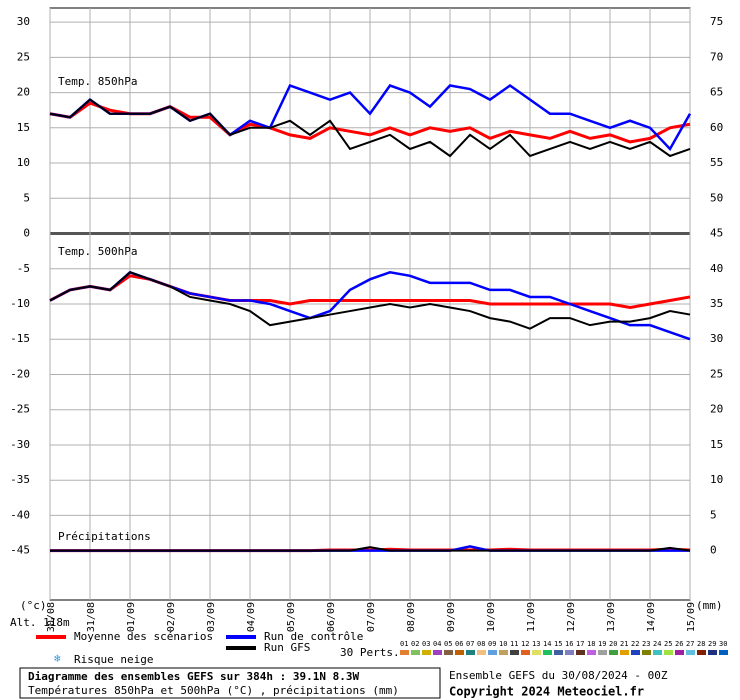 The width and height of the screenshot is (740, 700). I want to click on pert-label: 24, so click(657, 644).